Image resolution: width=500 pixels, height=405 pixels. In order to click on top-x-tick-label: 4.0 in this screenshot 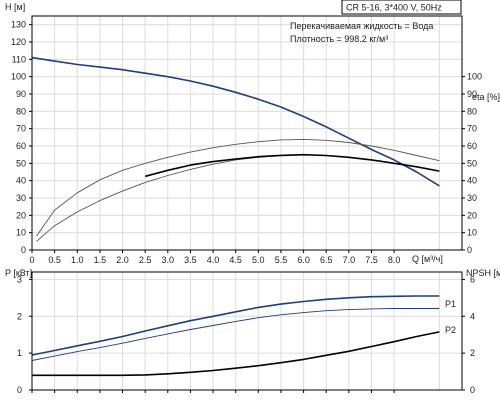, I will do `click(213, 260)`.